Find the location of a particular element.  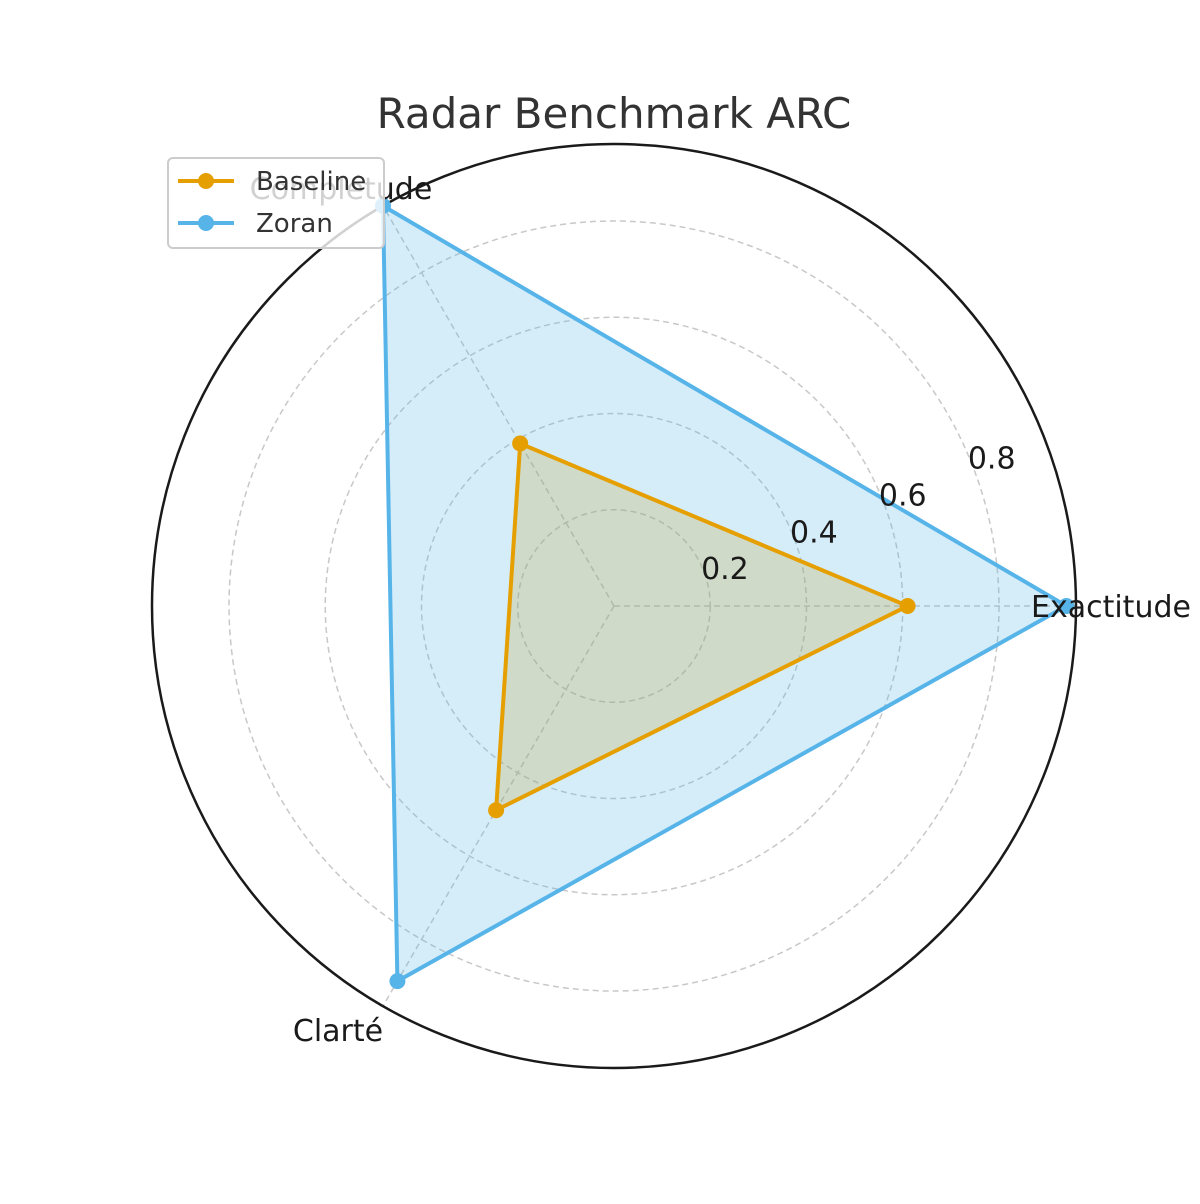

legend-label-1: Zoran is located at coordinates (294, 224).